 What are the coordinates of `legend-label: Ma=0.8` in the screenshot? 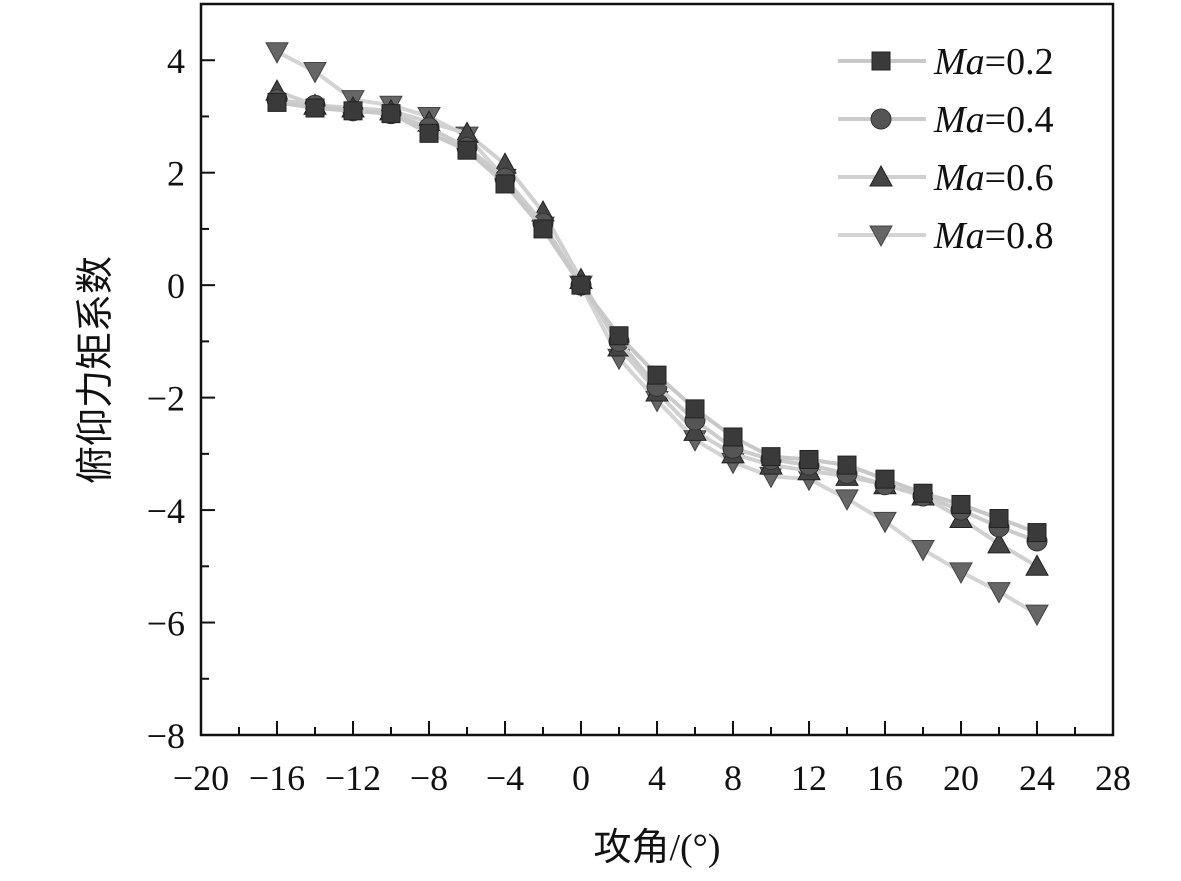 It's located at (993, 236).